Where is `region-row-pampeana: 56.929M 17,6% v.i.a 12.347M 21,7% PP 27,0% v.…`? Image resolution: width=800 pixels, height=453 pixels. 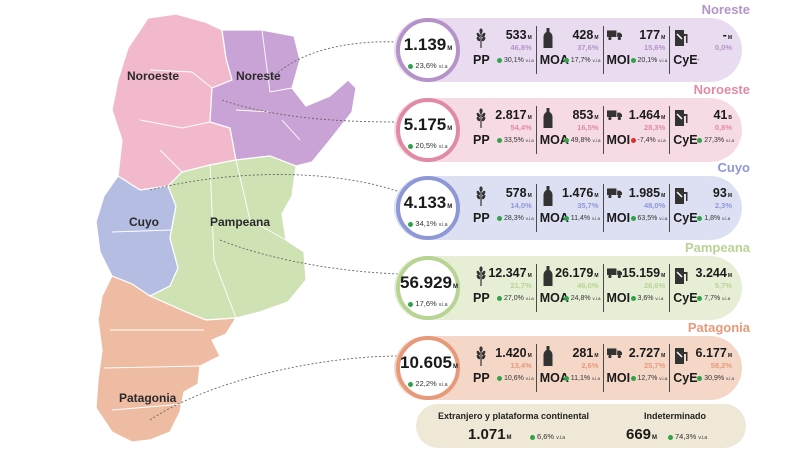 region-row-pampeana: 56.929M 17,6% v.i.a 12.347M 21,7% PP 27,0% v.… is located at coordinates (568, 288).